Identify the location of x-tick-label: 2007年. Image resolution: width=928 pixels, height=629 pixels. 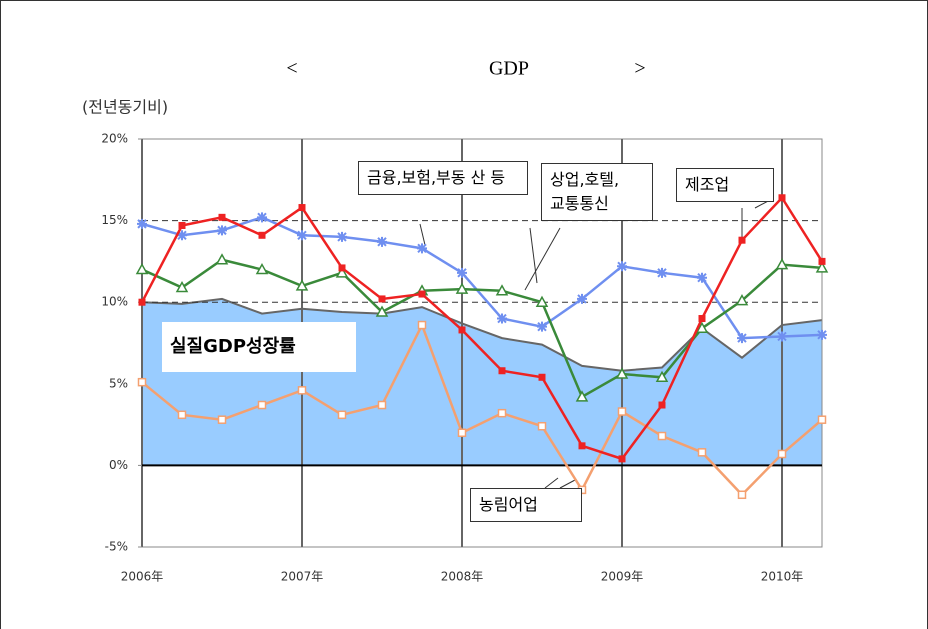
(302, 577).